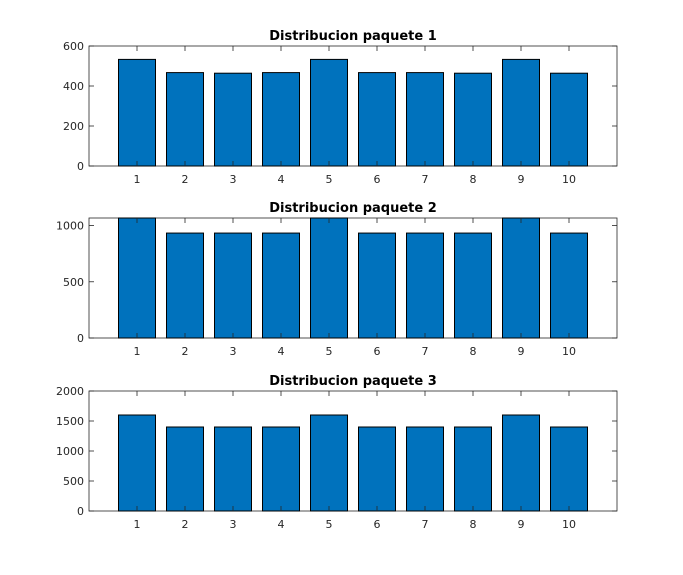  What do you see at coordinates (353, 381) in the screenshot?
I see `chart-title: Distribucion paquete 3` at bounding box center [353, 381].